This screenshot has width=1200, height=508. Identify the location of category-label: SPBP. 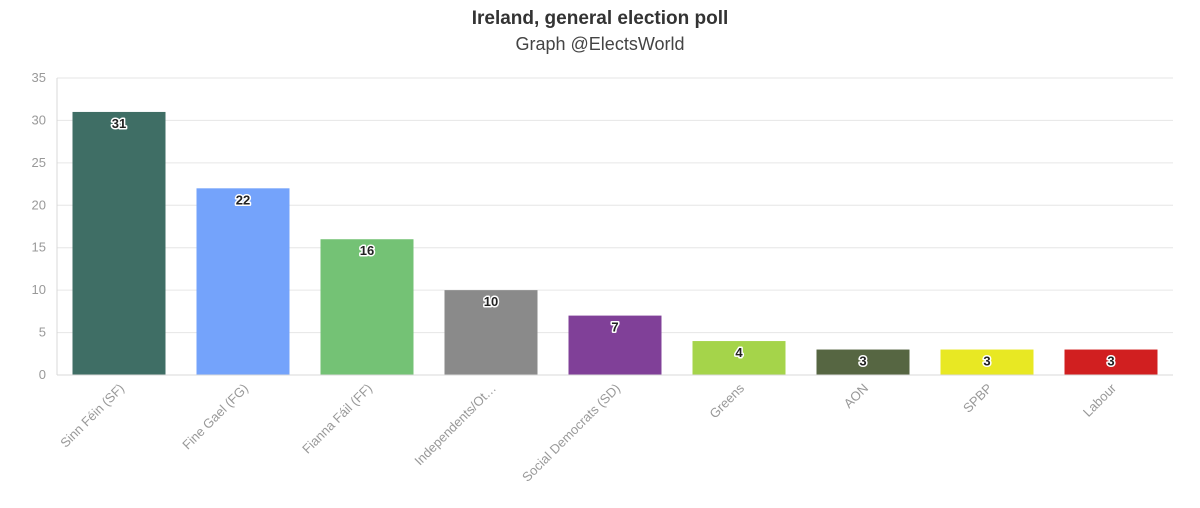
(977, 398).